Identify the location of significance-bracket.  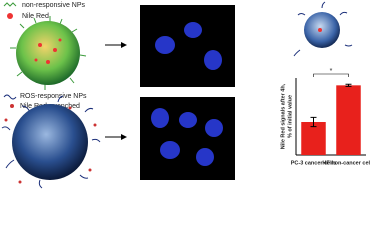
(331, 75).